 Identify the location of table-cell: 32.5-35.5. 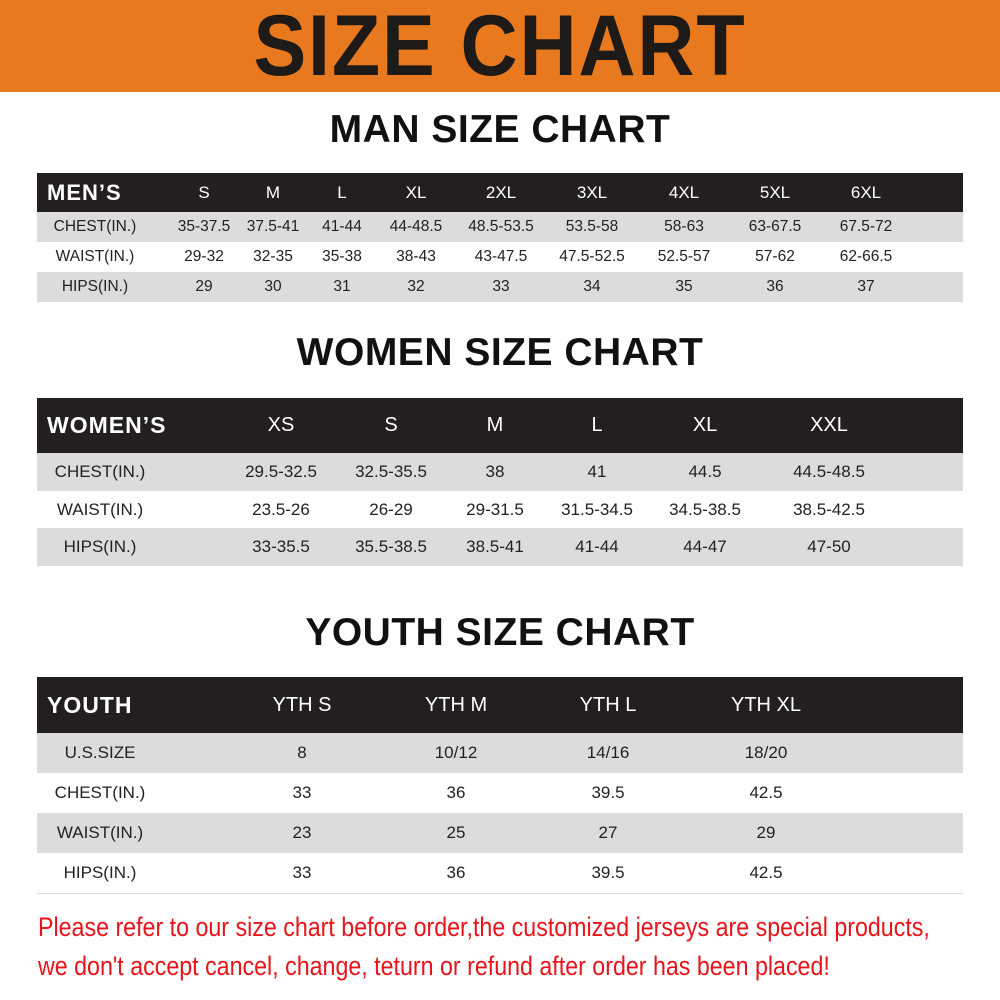
(391, 471).